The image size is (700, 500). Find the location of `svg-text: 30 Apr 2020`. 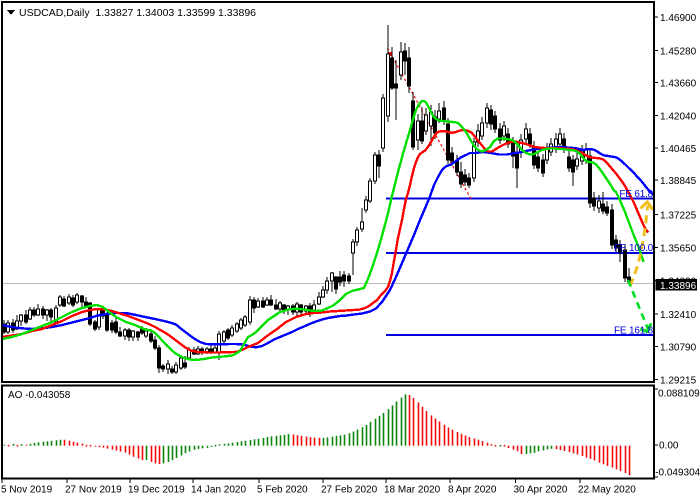

svg-text: 30 Apr 2020 is located at coordinates (541, 490).